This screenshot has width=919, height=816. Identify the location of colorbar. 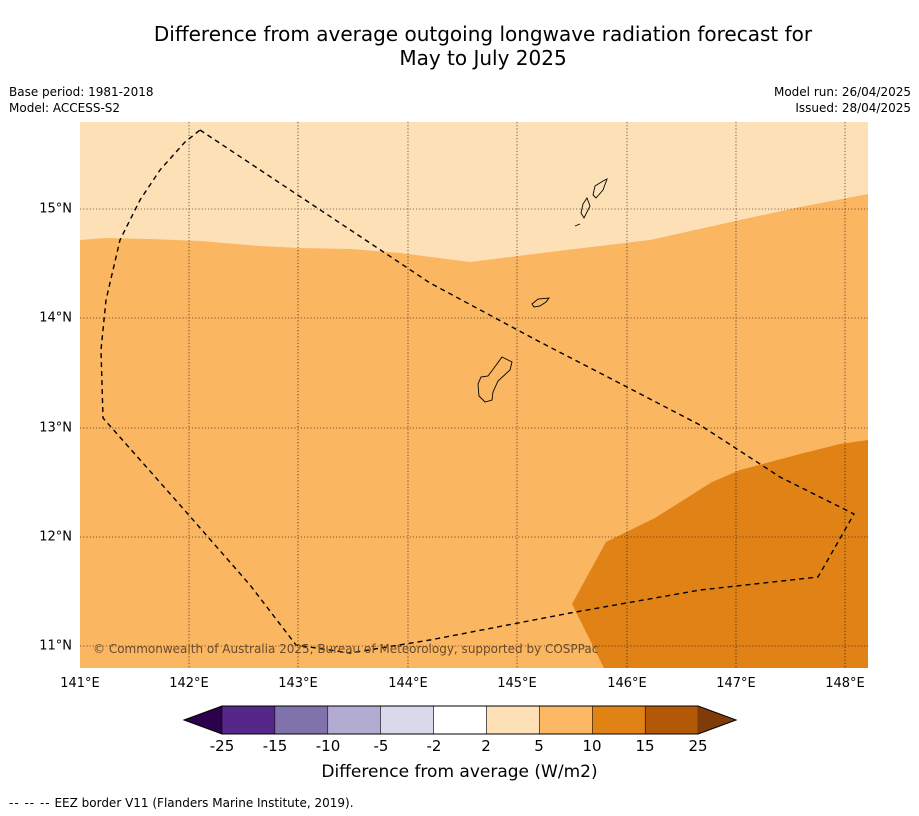
(460, 720).